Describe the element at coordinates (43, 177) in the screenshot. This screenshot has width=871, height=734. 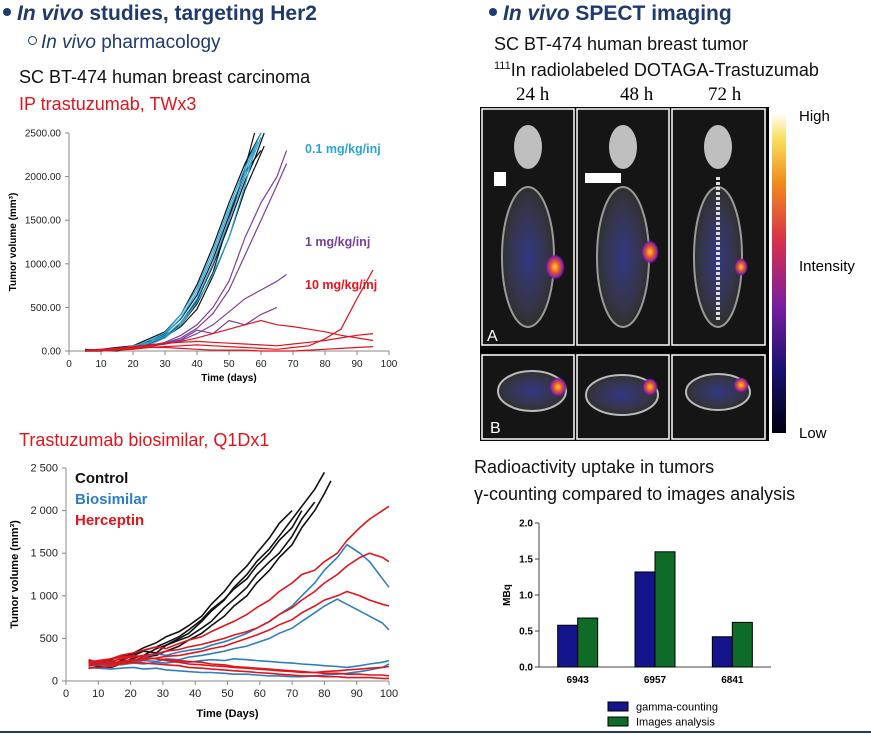
I see `y-tick-label: 2000.00` at that location.